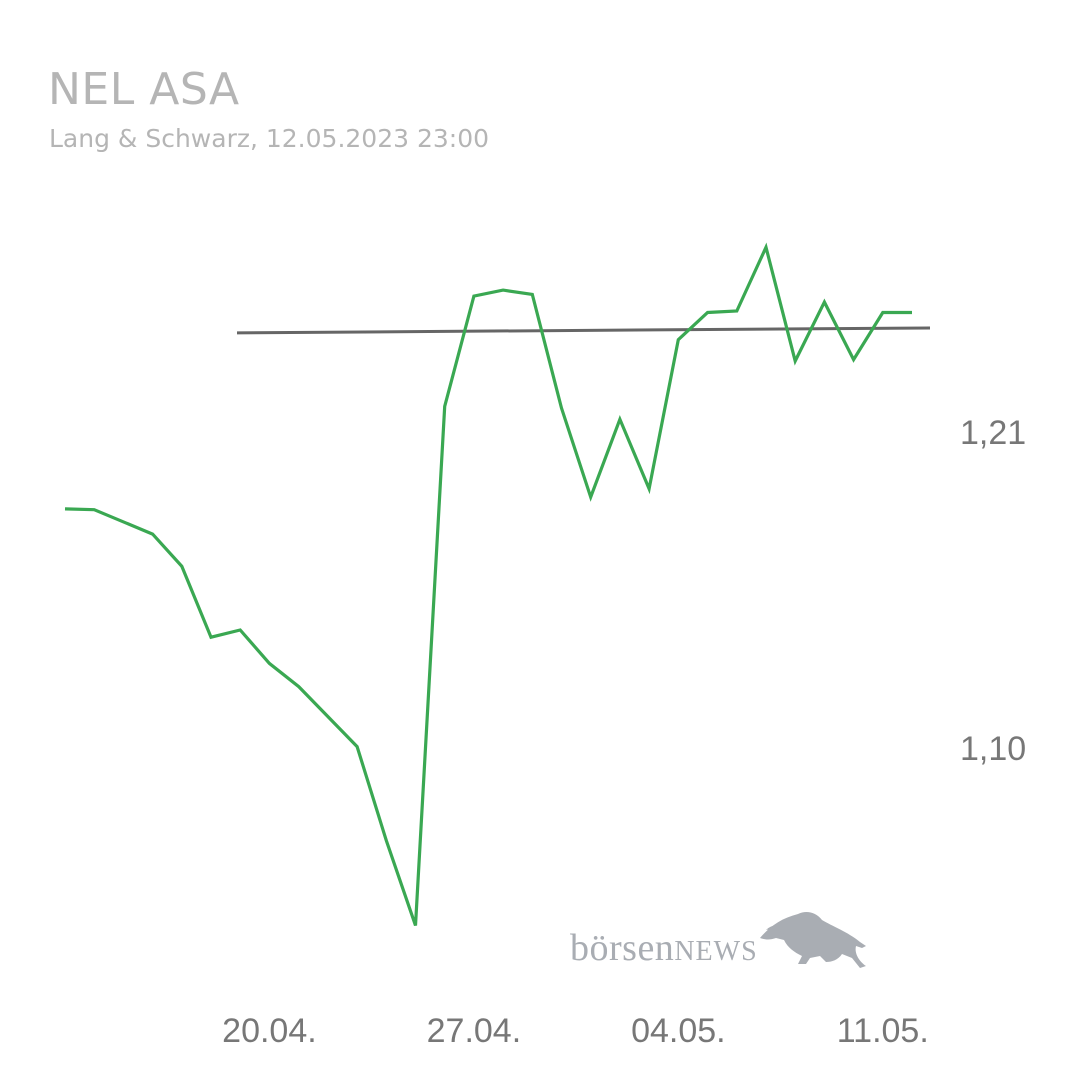 Image resolution: width=1080 pixels, height=1080 pixels. What do you see at coordinates (678, 1031) in the screenshot?
I see `x-tick-label: 04.05.` at bounding box center [678, 1031].